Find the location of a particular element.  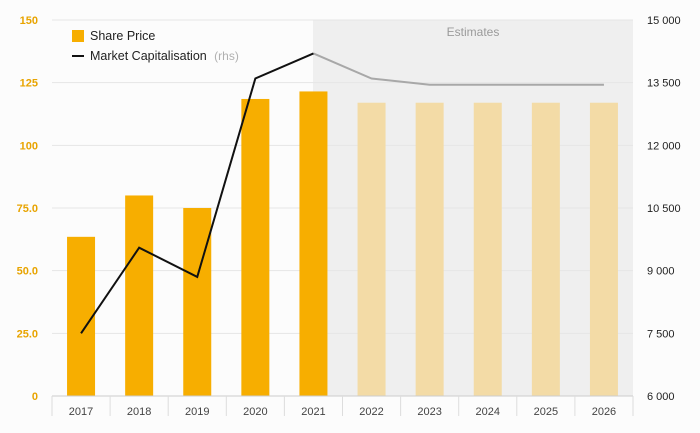

bar-share-price-2023 is located at coordinates (429, 249).